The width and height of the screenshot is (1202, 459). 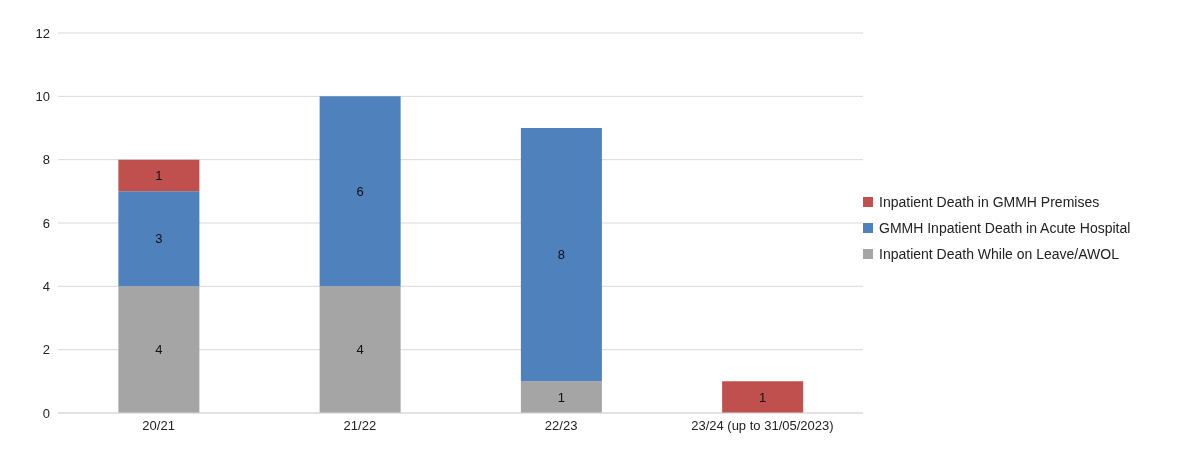 I want to click on x-tick-label: 21/22, so click(x=360, y=426).